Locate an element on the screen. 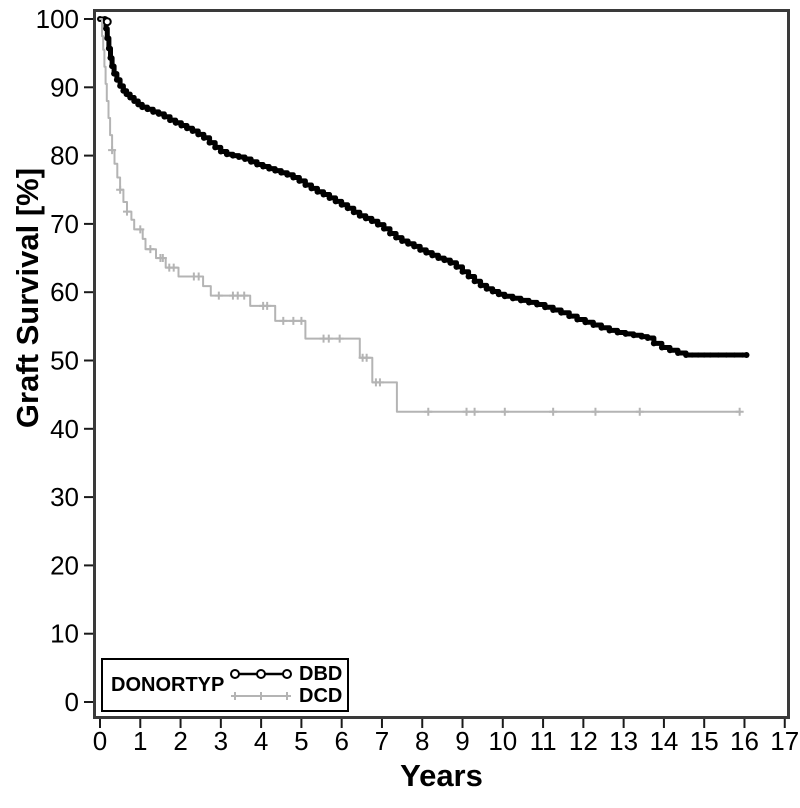 The image size is (800, 808). x-tick-label: 17 is located at coordinates (784, 741).